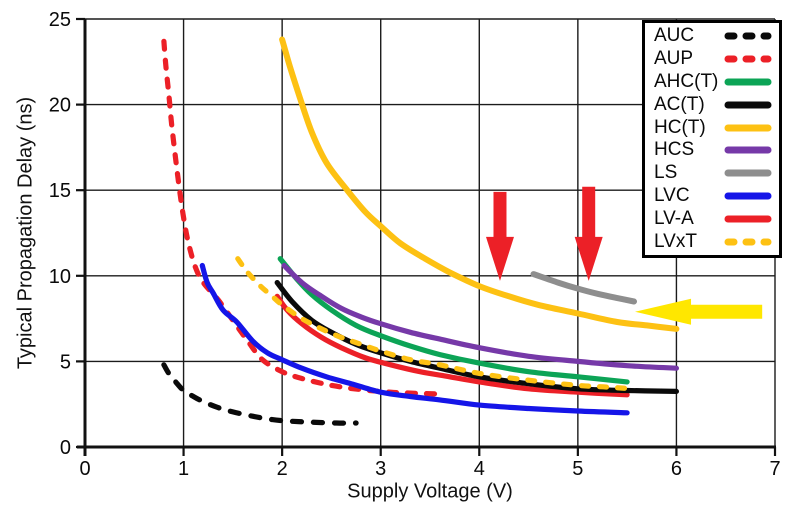 The width and height of the screenshot is (800, 513). What do you see at coordinates (452, 345) in the screenshot?
I see `curve-LV-A` at bounding box center [452, 345].